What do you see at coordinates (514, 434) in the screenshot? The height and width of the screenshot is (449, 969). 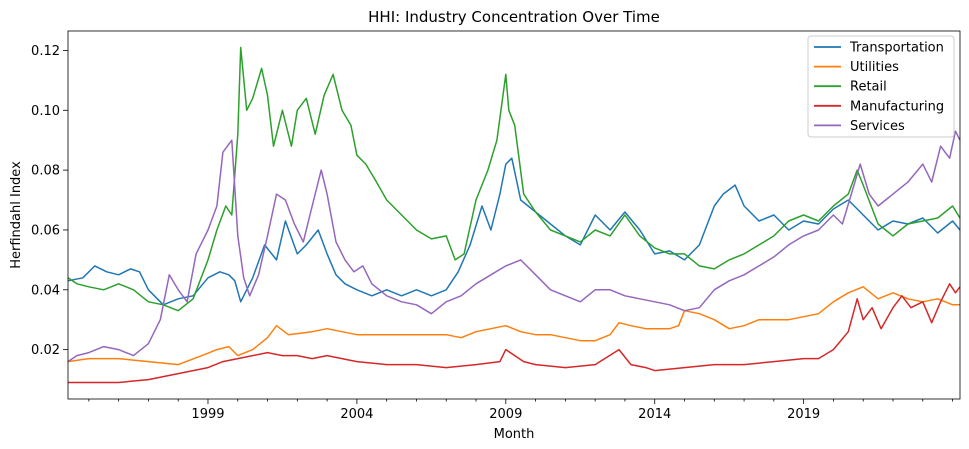 I see `x-axis-label: Month` at bounding box center [514, 434].